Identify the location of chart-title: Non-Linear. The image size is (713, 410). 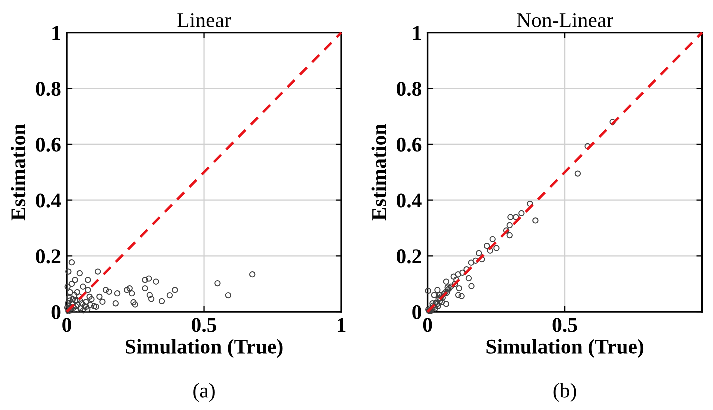
(565, 20).